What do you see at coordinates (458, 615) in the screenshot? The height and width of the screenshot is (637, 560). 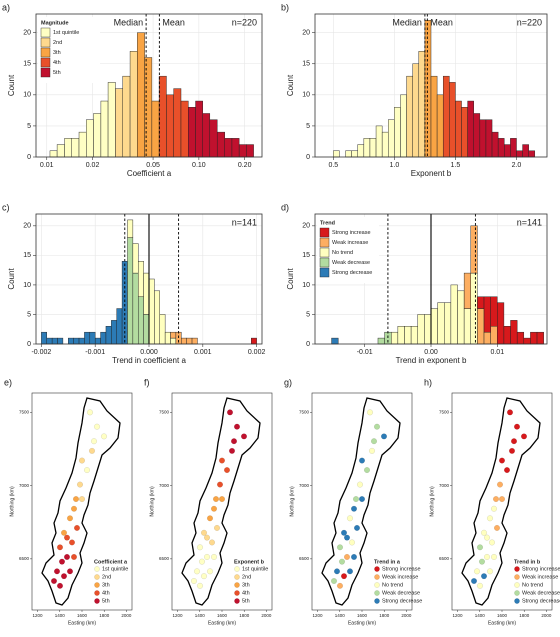 I see `x-tick-label: 1200` at bounding box center [458, 615].